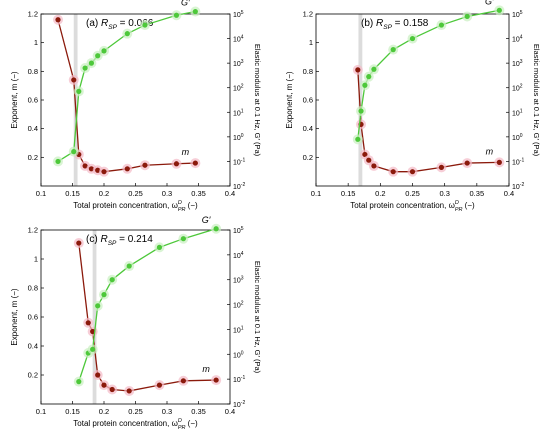  What do you see at coordinates (521, 111) in the screenshot?
I see `y-right-tick-exp: 1` at bounding box center [521, 111].